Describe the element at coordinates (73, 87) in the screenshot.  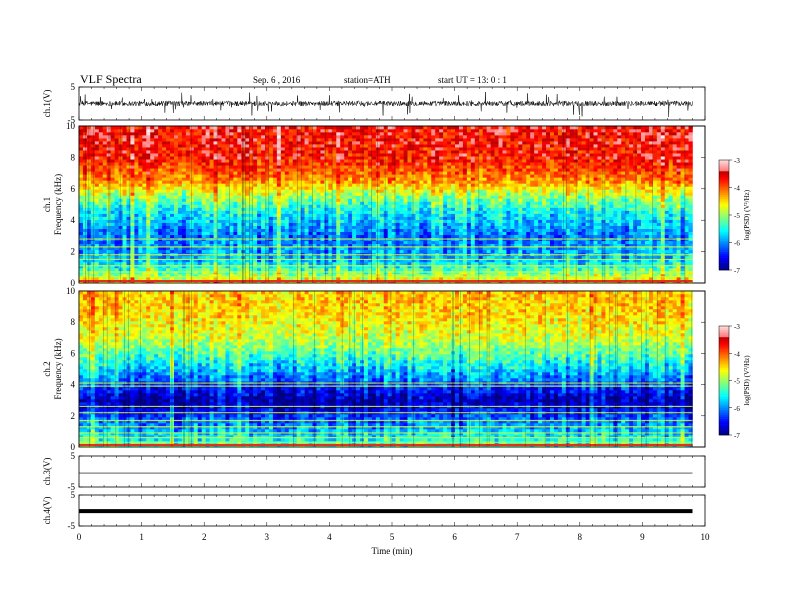
I see `y-tick-label: 5` at that location.